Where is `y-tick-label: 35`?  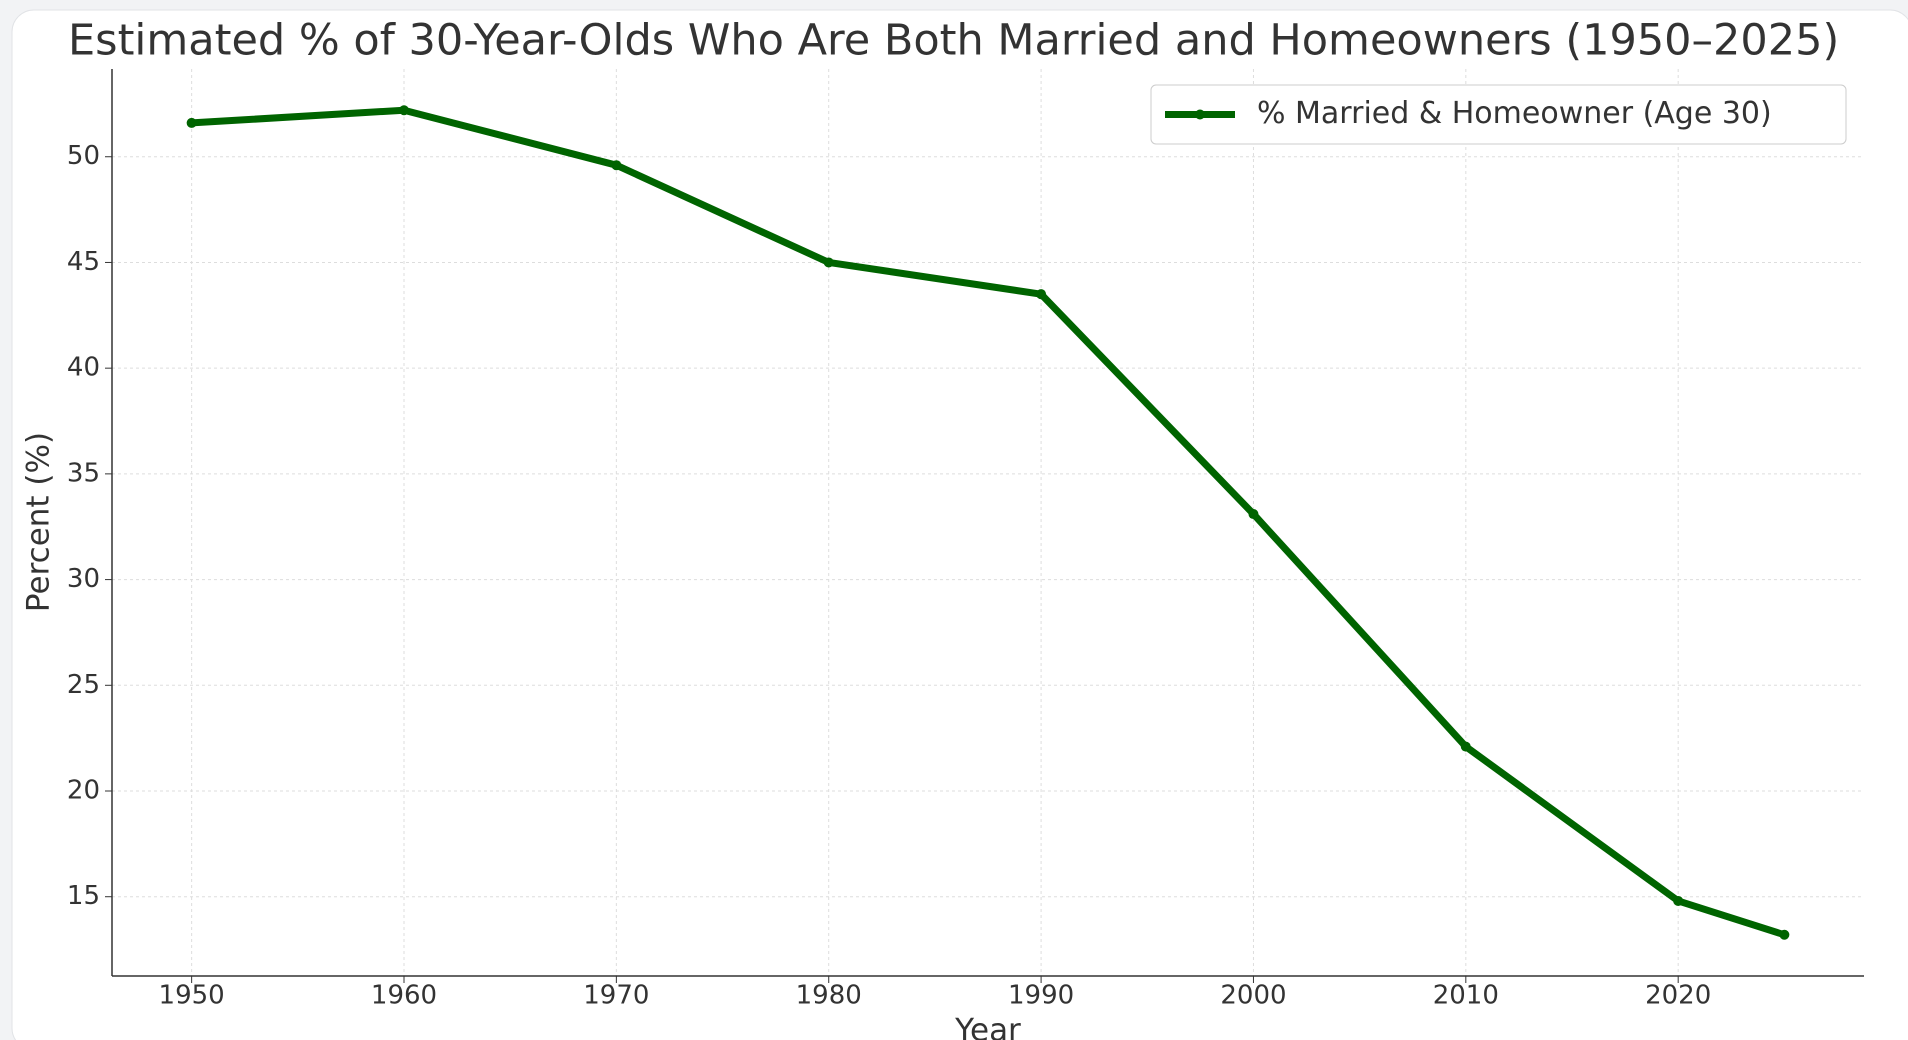
y-tick-label: 35 is located at coordinates (83, 473).